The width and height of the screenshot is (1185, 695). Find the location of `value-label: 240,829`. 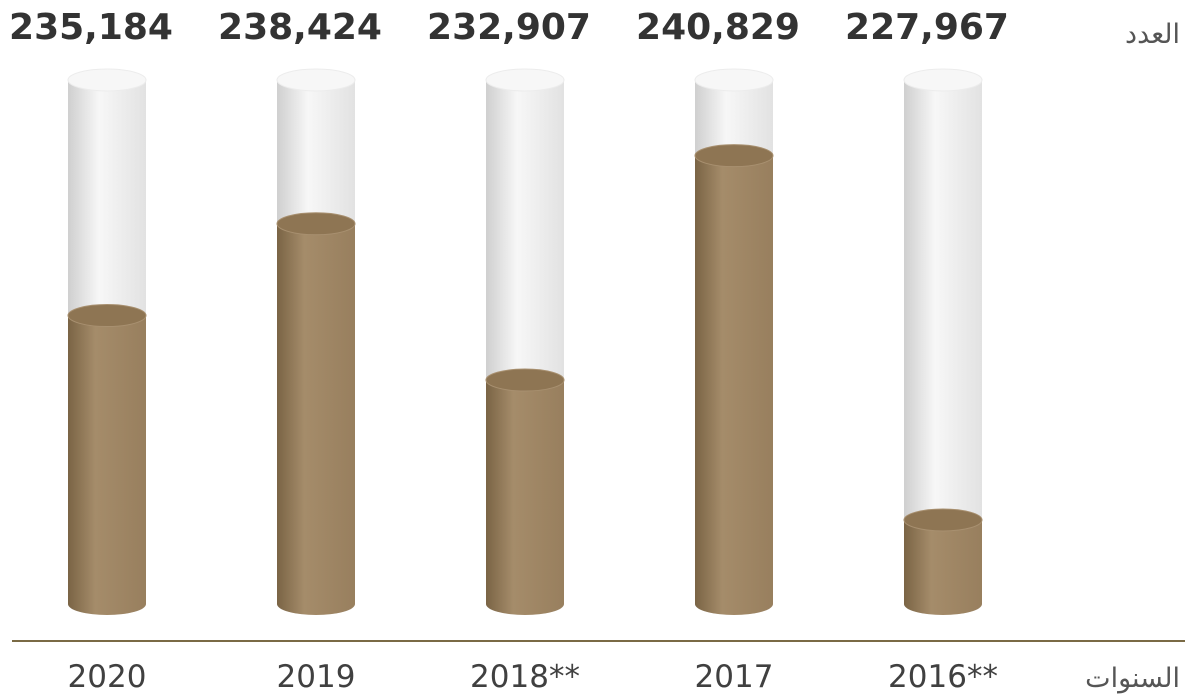

value-label: 240,829 is located at coordinates (718, 27).